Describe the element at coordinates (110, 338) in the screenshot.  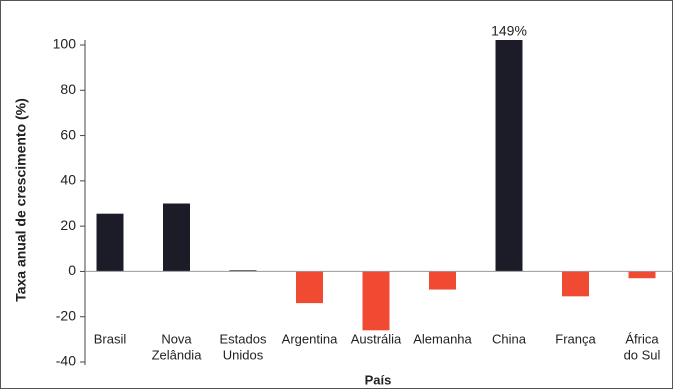
I see `x-tick-label: Brasil` at that location.